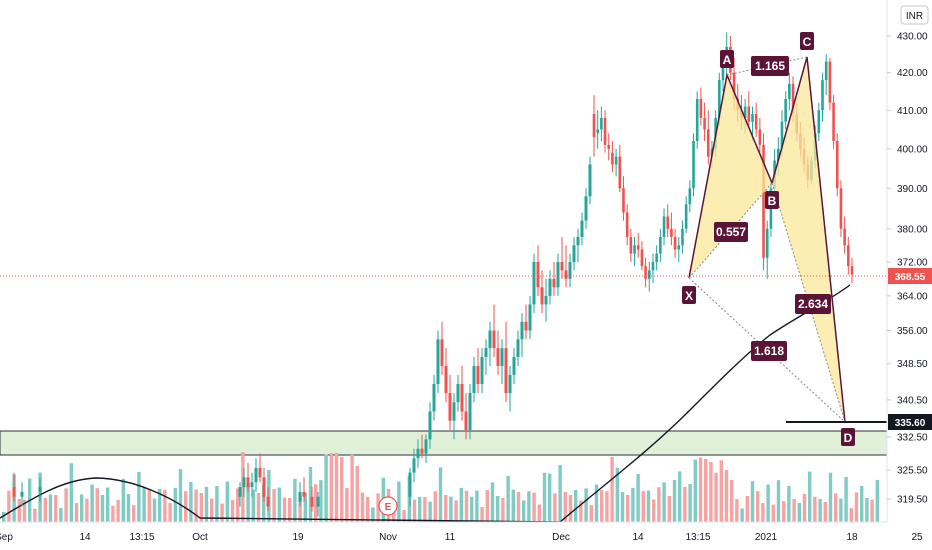 This screenshot has width=932, height=550. What do you see at coordinates (388, 506) in the screenshot?
I see `earnings-marker: E` at bounding box center [388, 506].